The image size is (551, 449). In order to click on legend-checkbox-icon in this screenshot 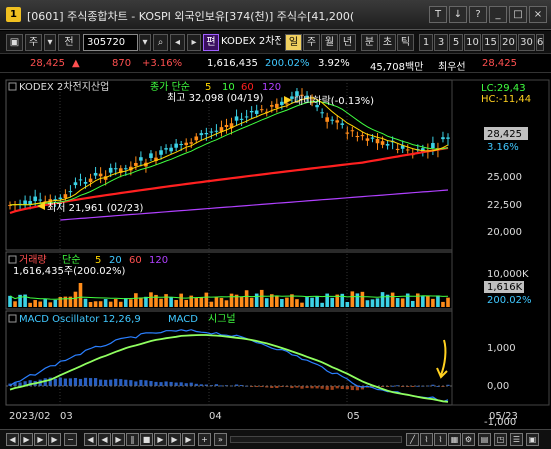, I will do `click(12, 86)`.